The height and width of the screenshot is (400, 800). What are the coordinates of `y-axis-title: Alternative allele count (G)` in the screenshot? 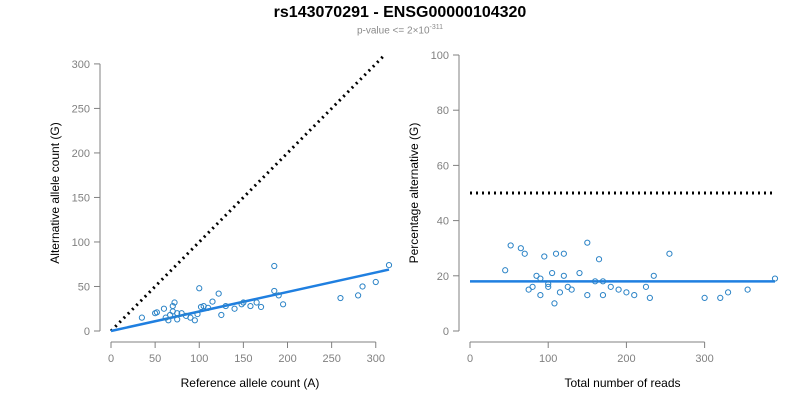 It's located at (55, 192).